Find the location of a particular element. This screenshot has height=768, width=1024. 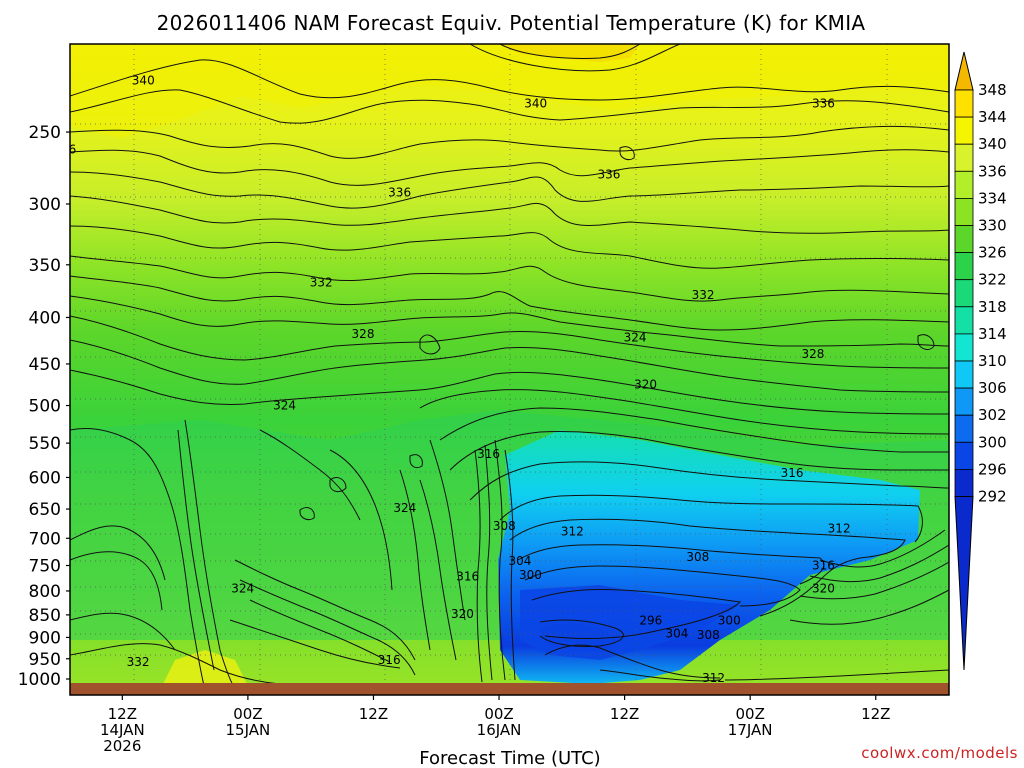

y-tick-label: 950 is located at coordinates (45, 660).